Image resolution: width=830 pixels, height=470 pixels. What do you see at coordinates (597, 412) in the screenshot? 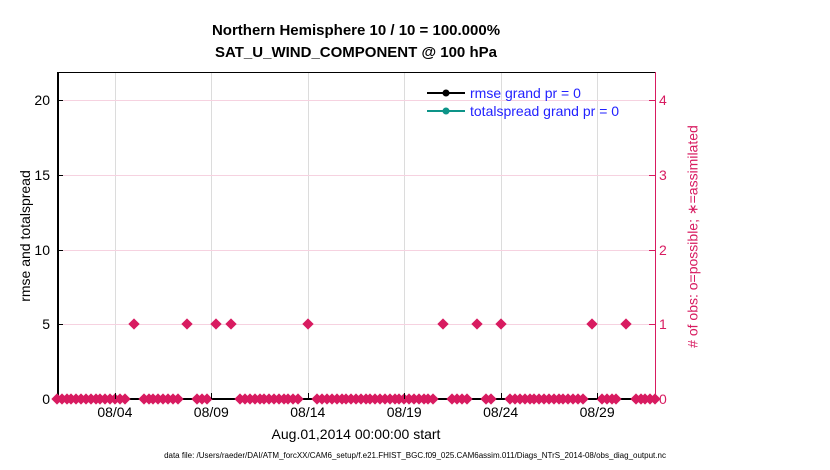
I see `x-tick-label: 08/29` at bounding box center [597, 412].